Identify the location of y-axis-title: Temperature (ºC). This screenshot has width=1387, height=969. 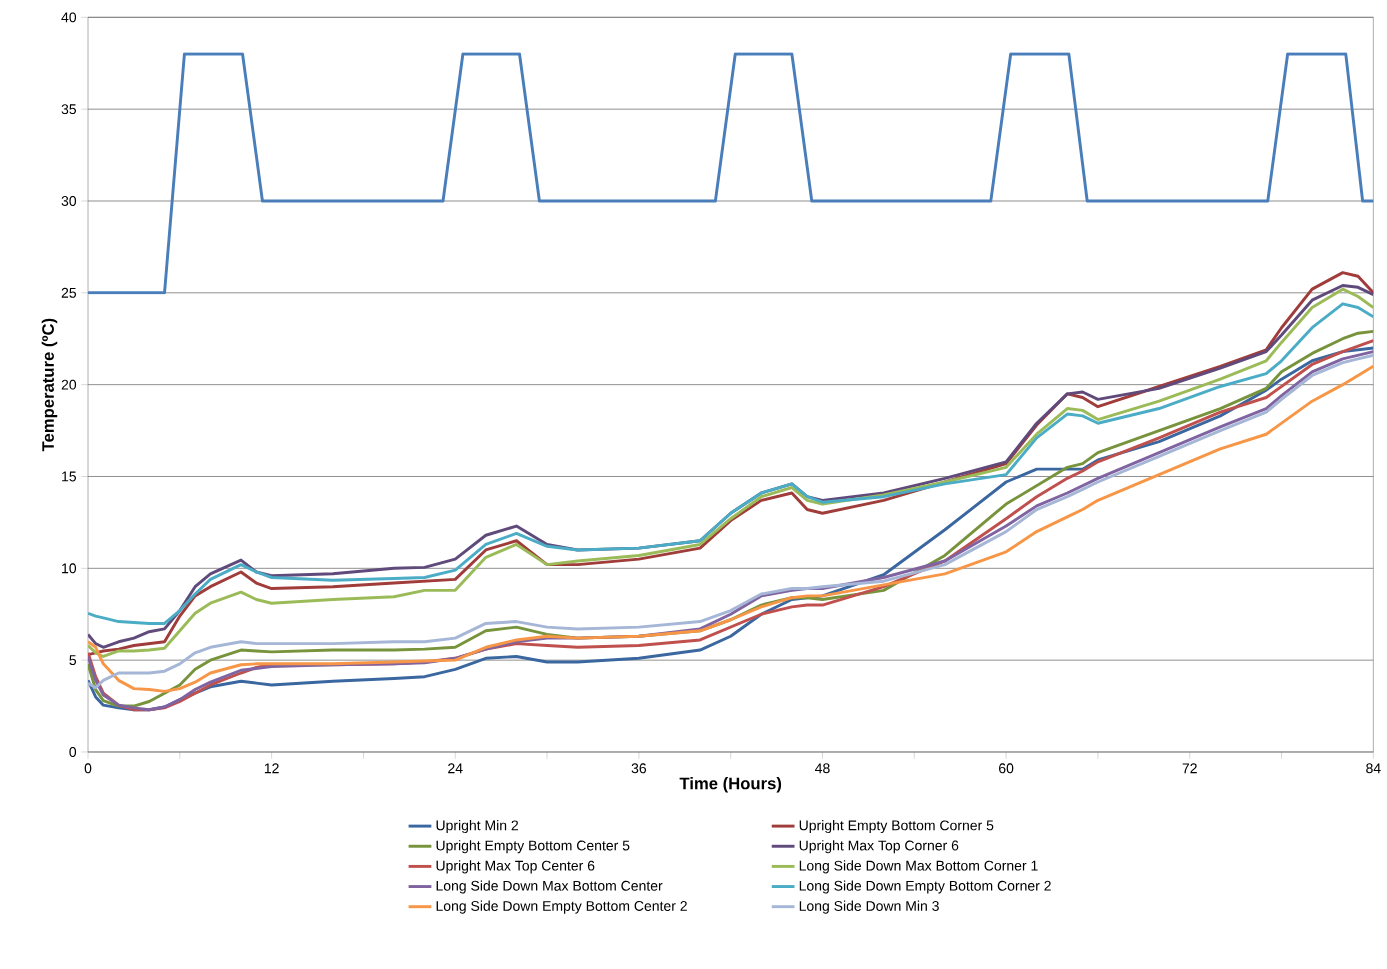
(49, 385).